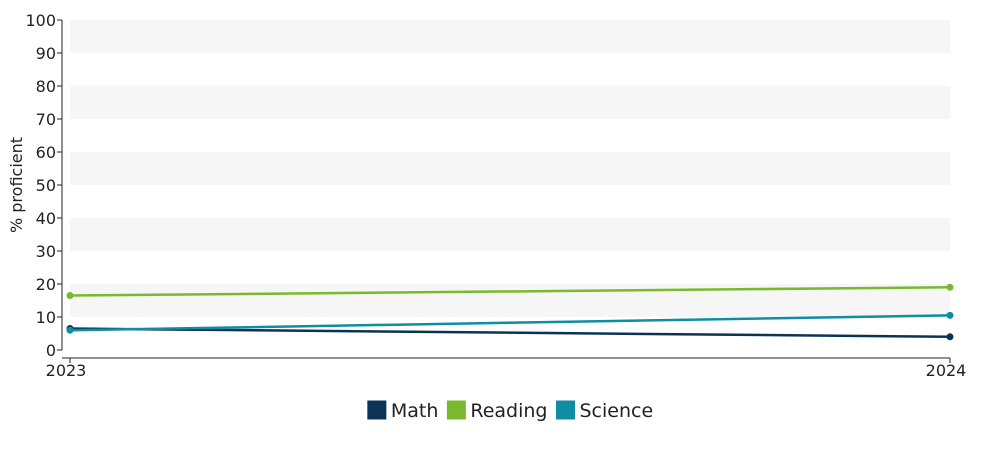 The width and height of the screenshot is (1000, 450). What do you see at coordinates (51, 350) in the screenshot?
I see `y-tick-label: 0` at bounding box center [51, 350].